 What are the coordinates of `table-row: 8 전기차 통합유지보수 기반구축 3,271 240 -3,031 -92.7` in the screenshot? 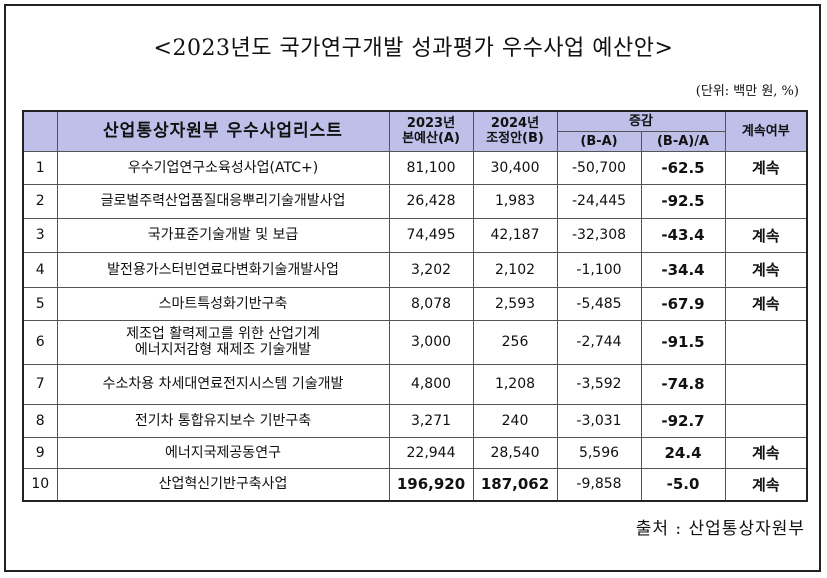 It's located at (415, 420).